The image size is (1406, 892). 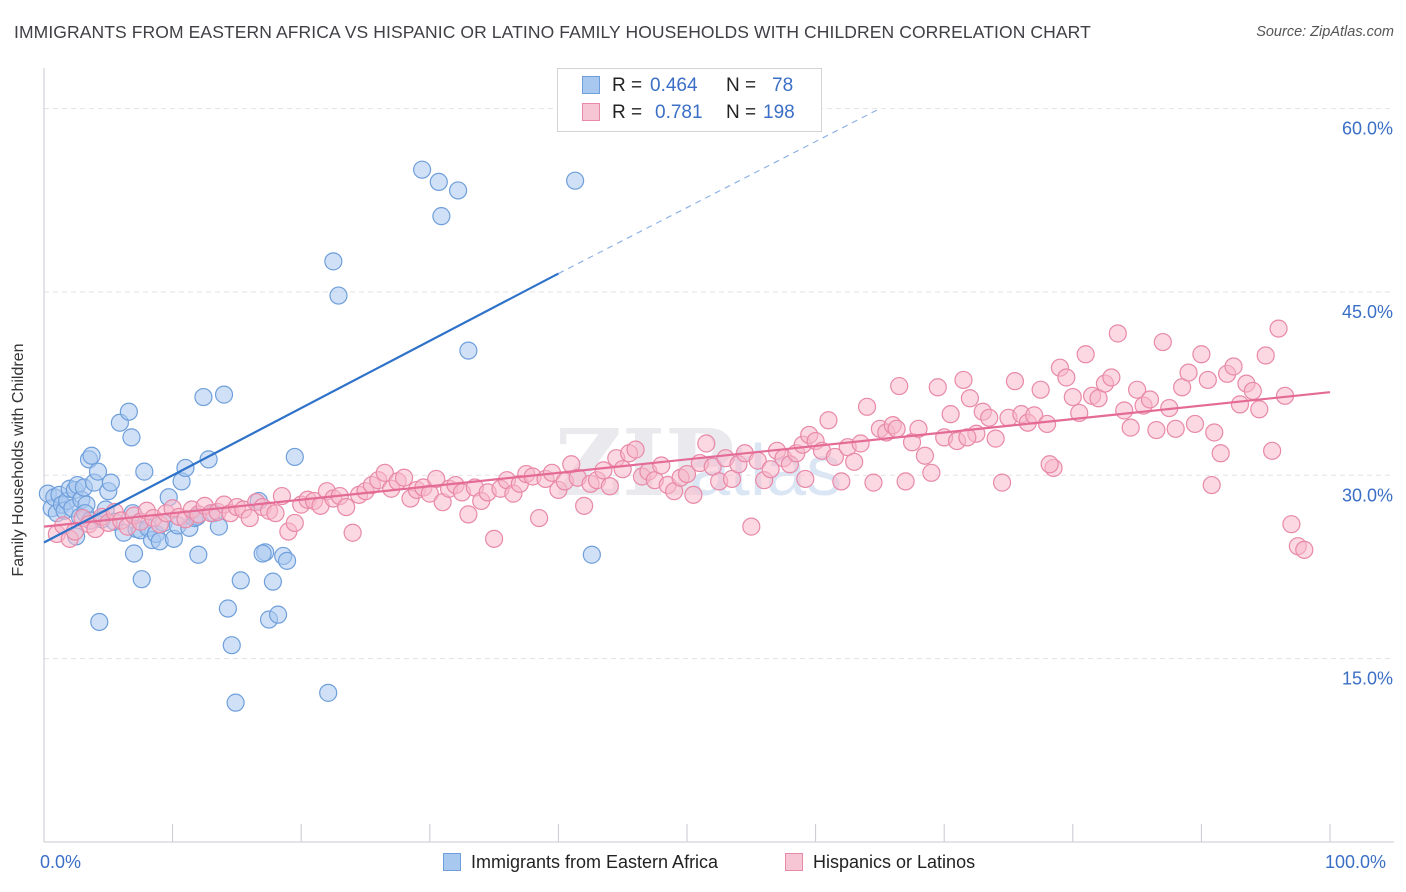 What do you see at coordinates (679, 112) in the screenshot?
I see `legend-pink-r-value: 0.781` at bounding box center [679, 112].